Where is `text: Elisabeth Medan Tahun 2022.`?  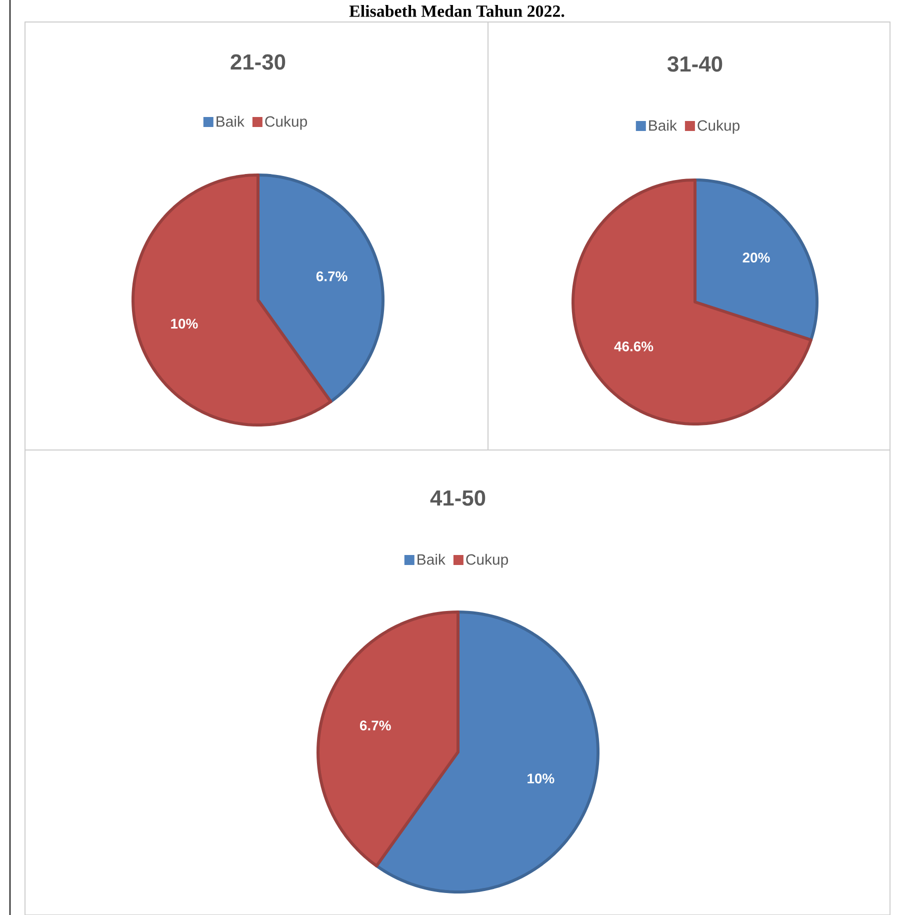 text: Elisabeth Medan Tahun 2022. is located at coordinates (456, 10).